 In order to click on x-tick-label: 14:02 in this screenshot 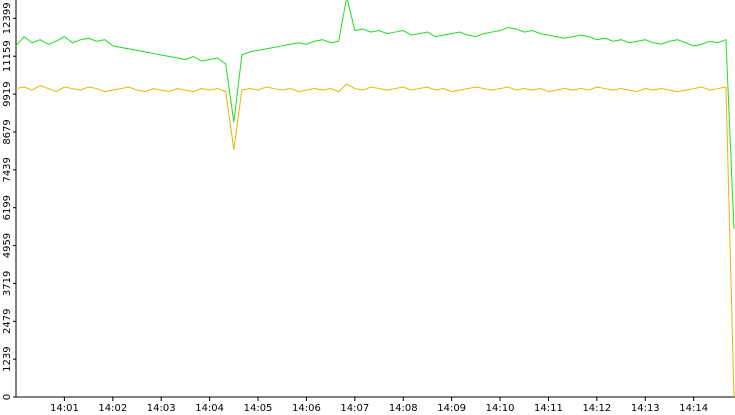, I will do `click(112, 408)`.